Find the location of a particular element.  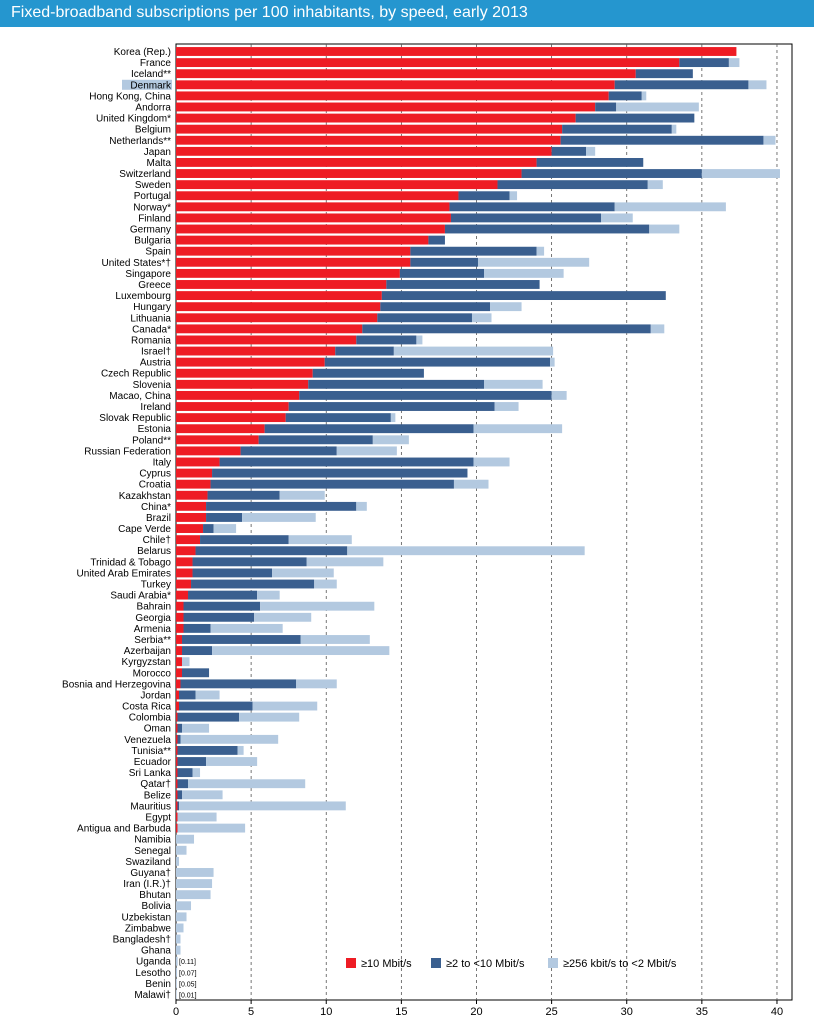

category-label: Lesotho is located at coordinates (153, 973).